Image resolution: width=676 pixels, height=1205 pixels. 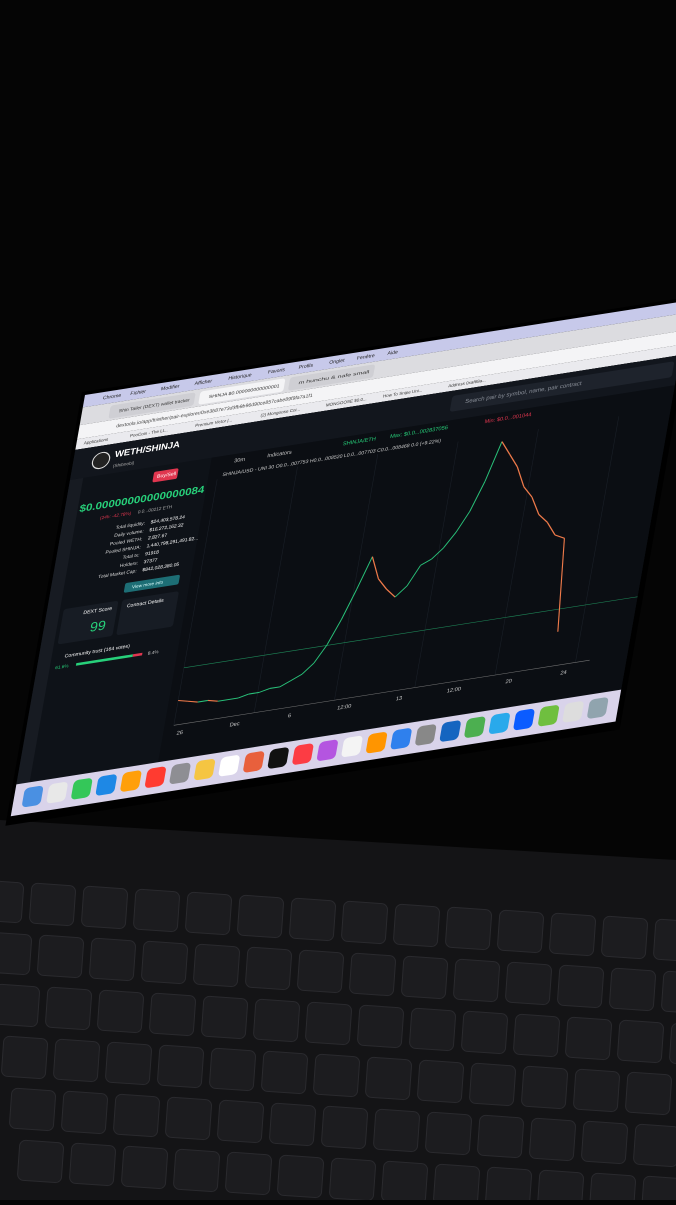 What do you see at coordinates (398, 699) in the screenshot?
I see `x-tick-label: 13` at bounding box center [398, 699].